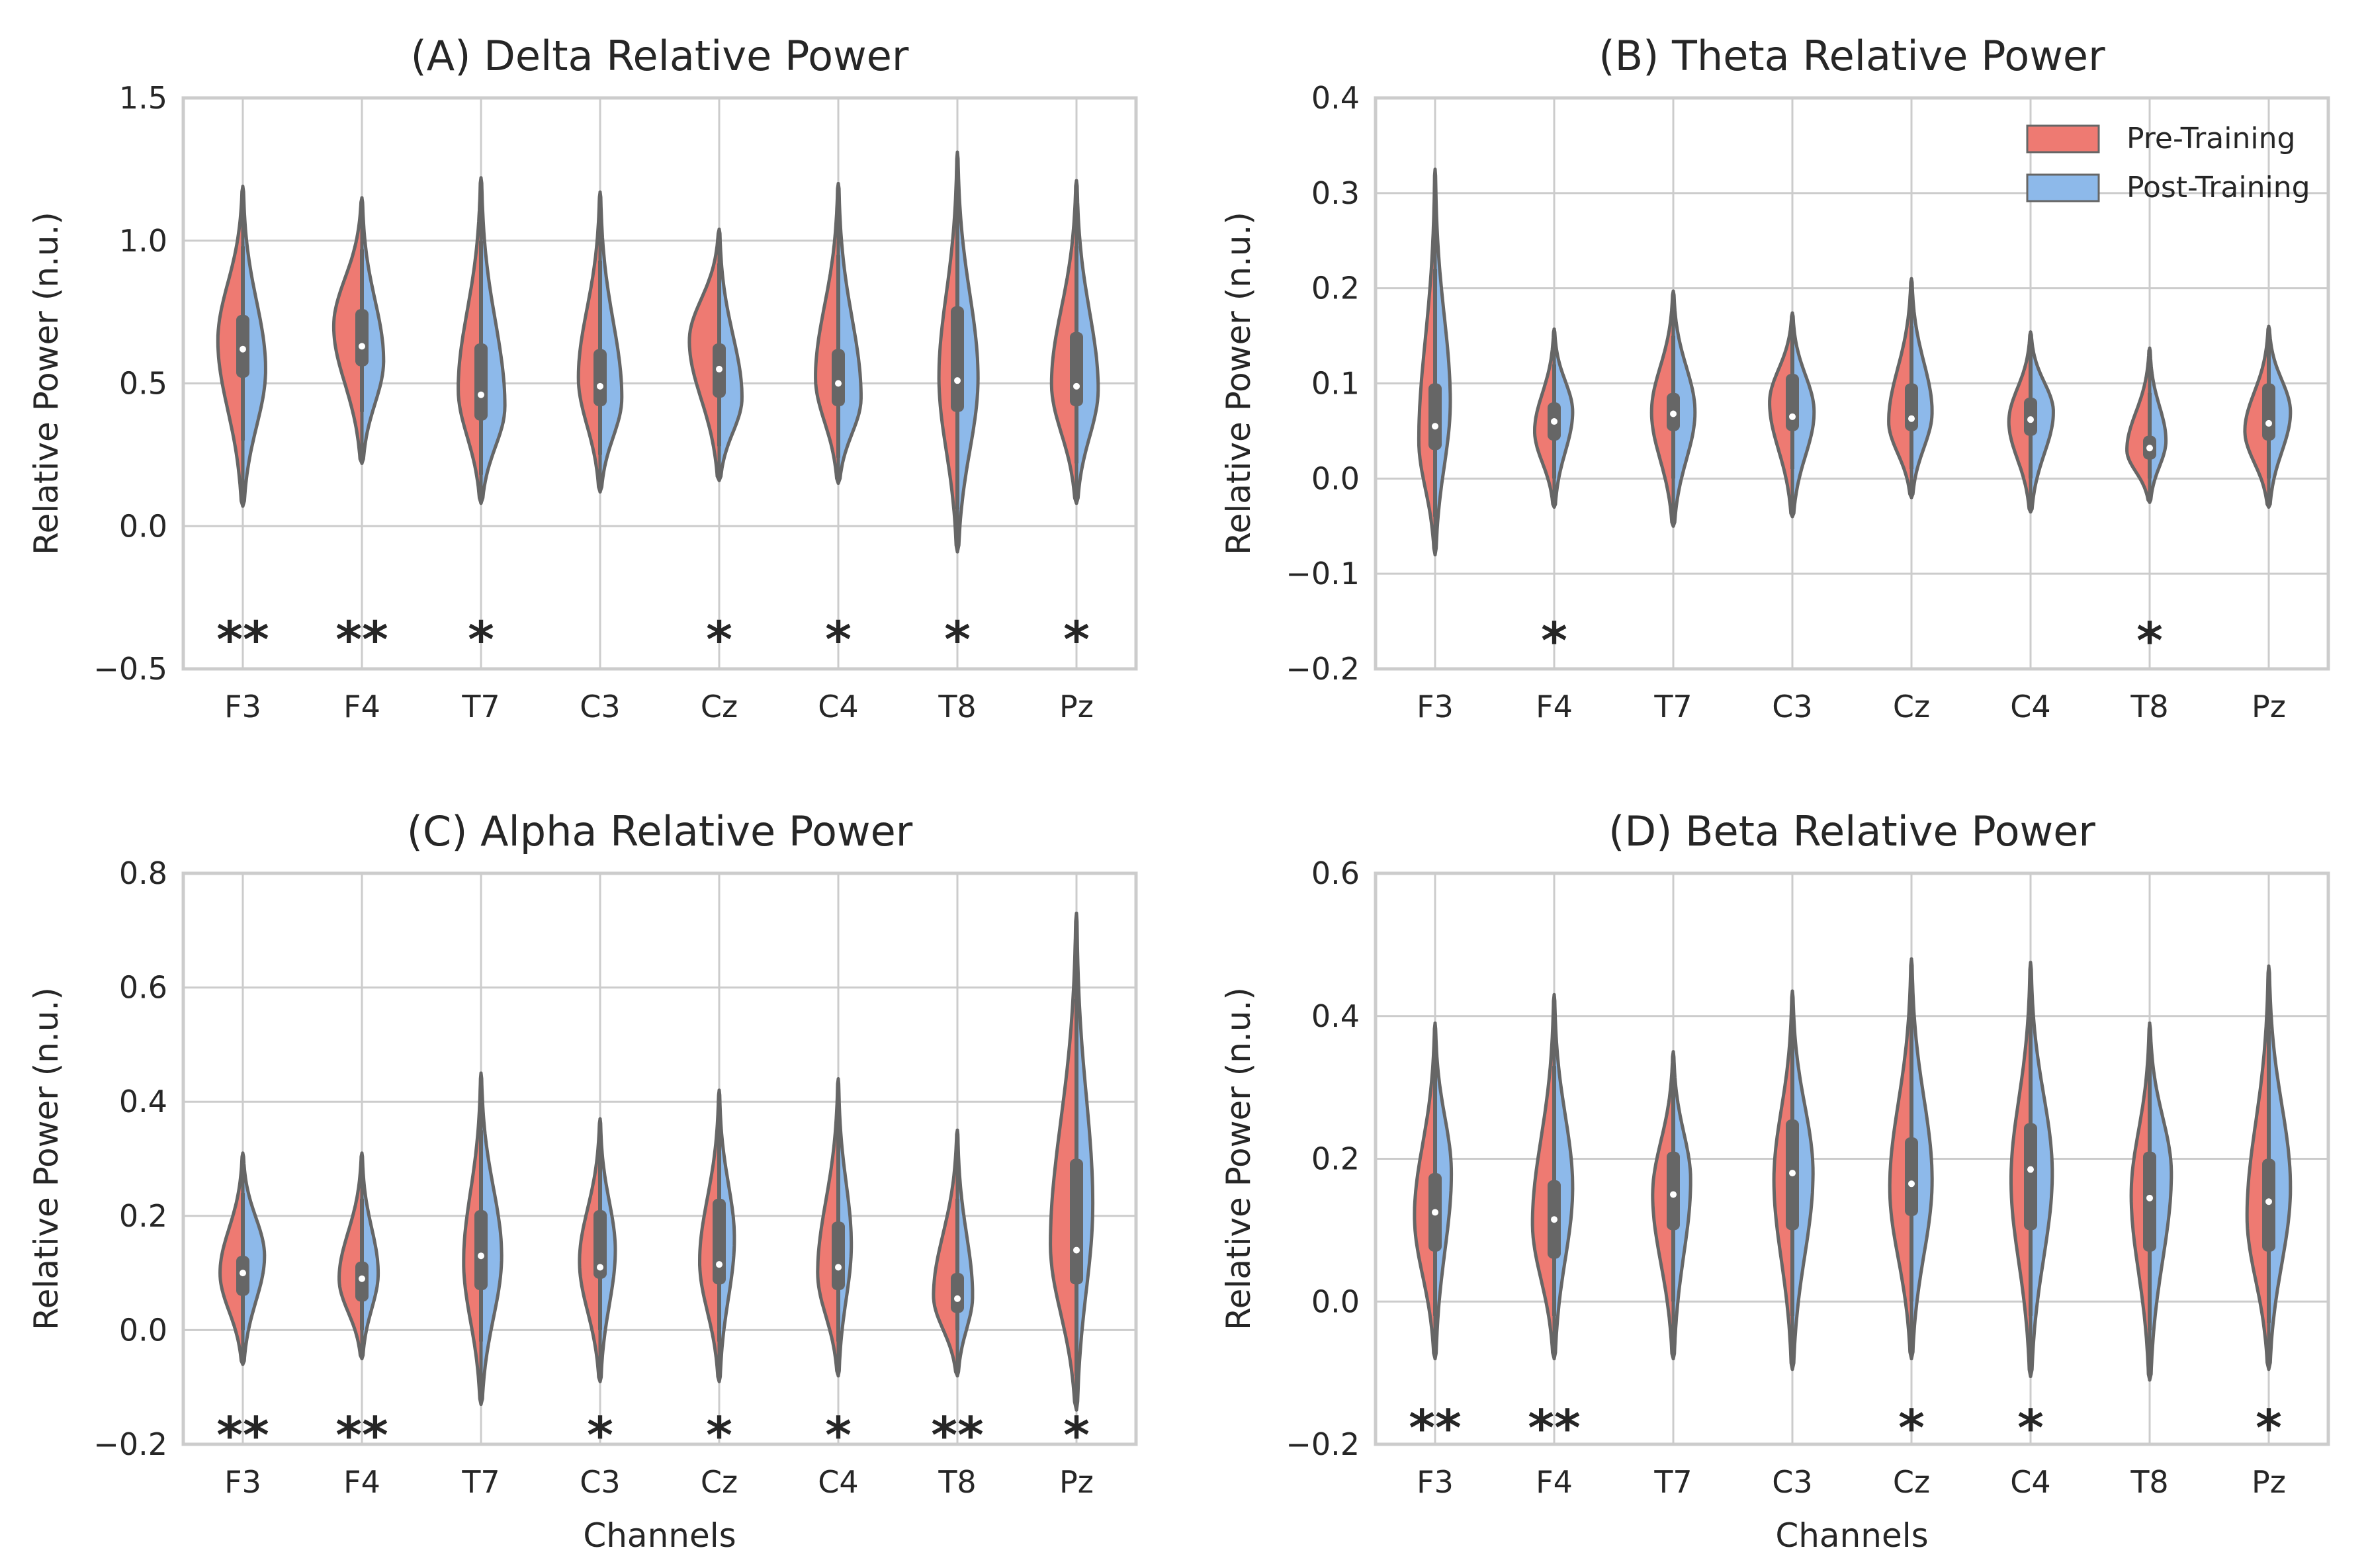 Image resolution: width=2368 pixels, height=1568 pixels. What do you see at coordinates (1335, 384) in the screenshot?
I see `y-tick-label: 0.1` at bounding box center [1335, 384].